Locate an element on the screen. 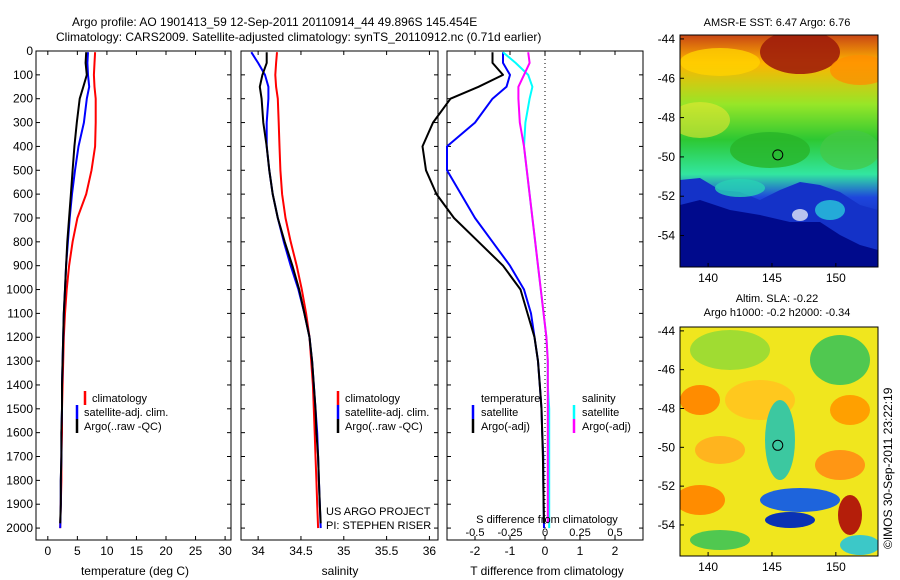 This screenshot has height=580, width=900. temperature-xlabel: temperature (deg C) is located at coordinates (135, 571).